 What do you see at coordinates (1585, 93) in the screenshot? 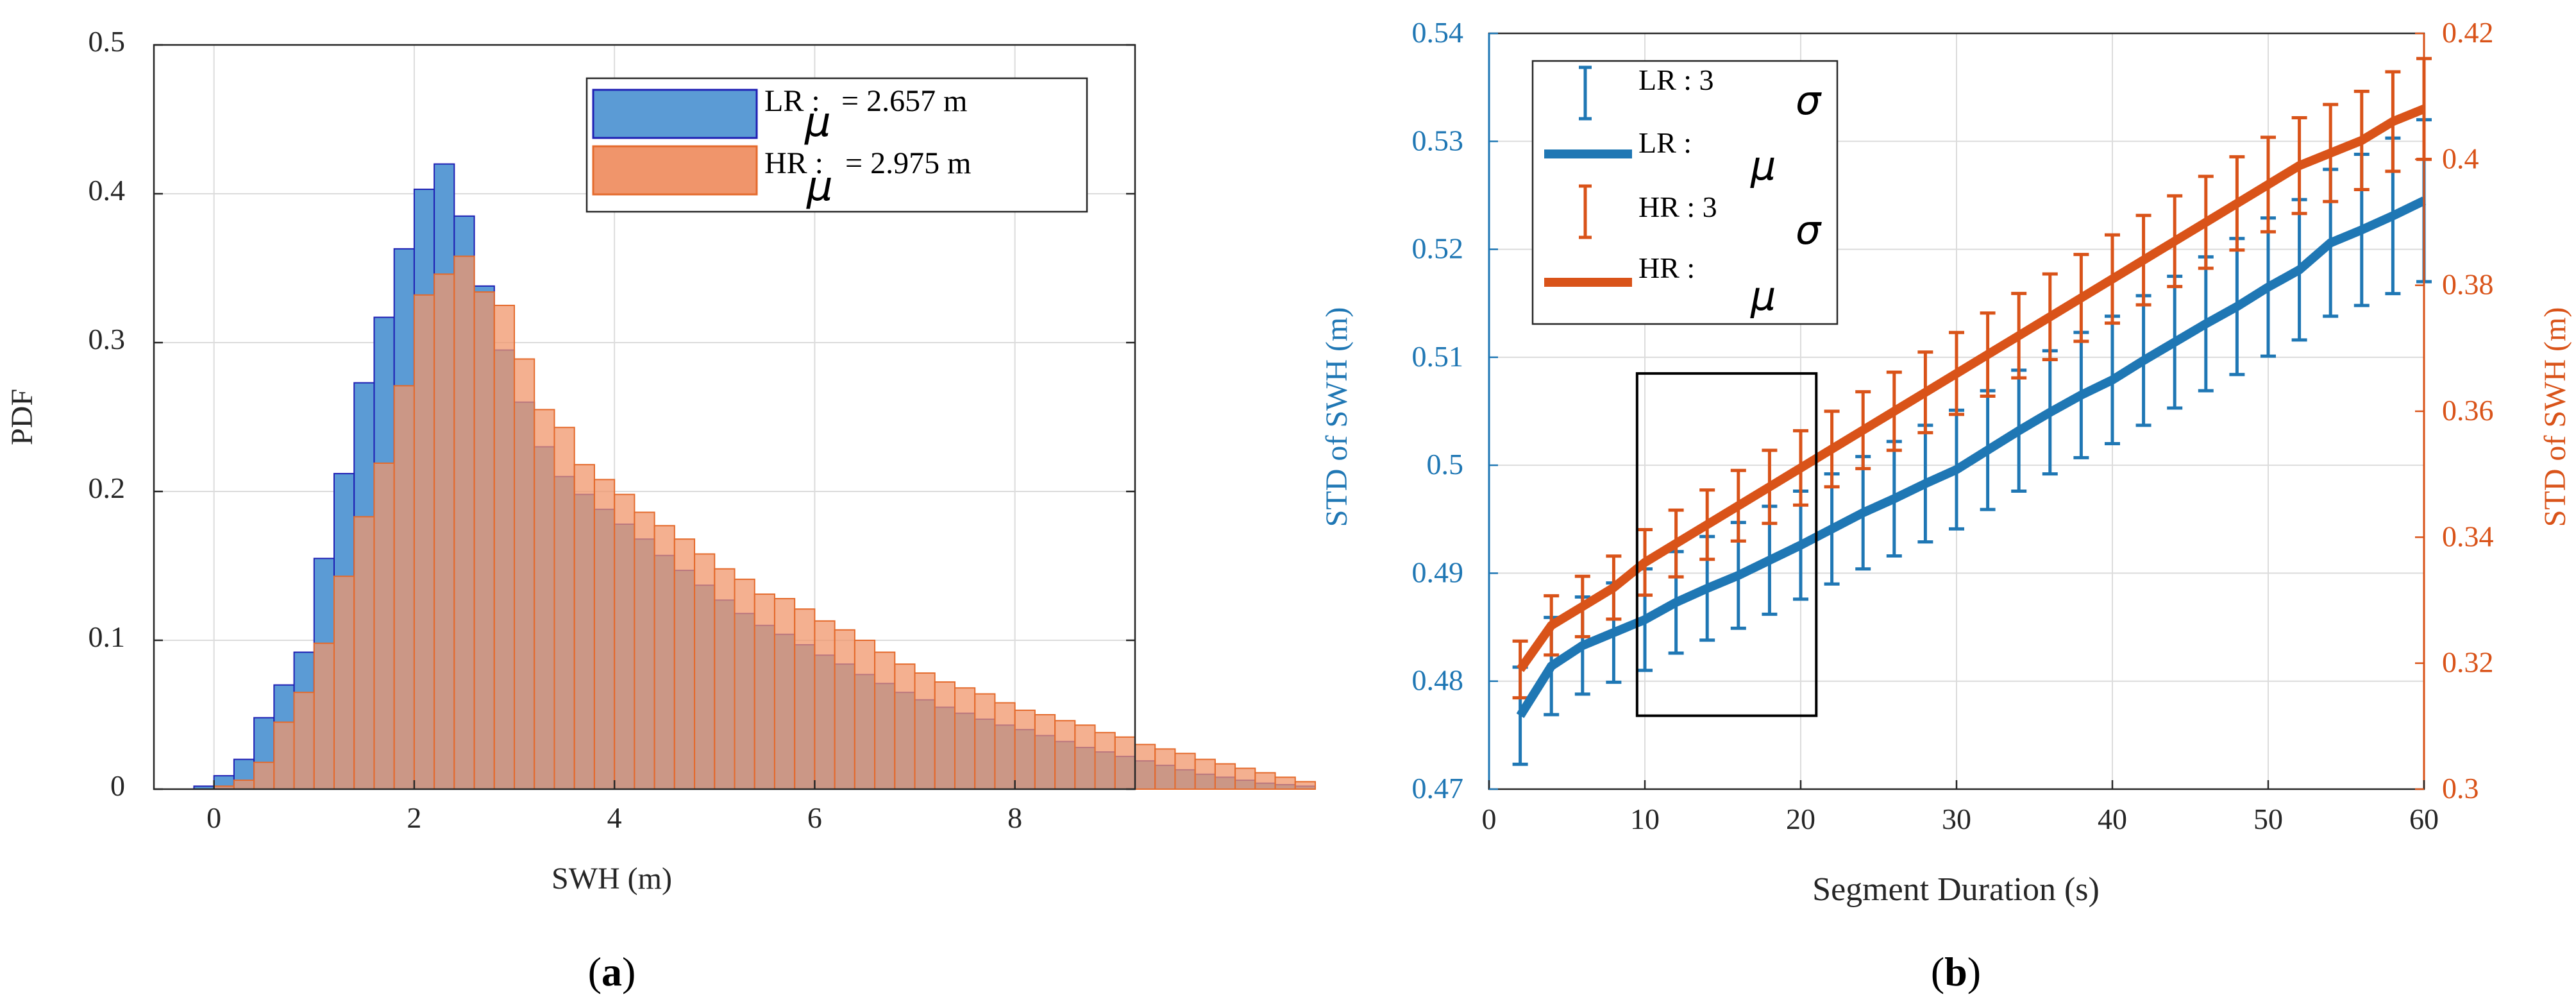
I see `b-legend-marker-lr-err` at bounding box center [1585, 93].